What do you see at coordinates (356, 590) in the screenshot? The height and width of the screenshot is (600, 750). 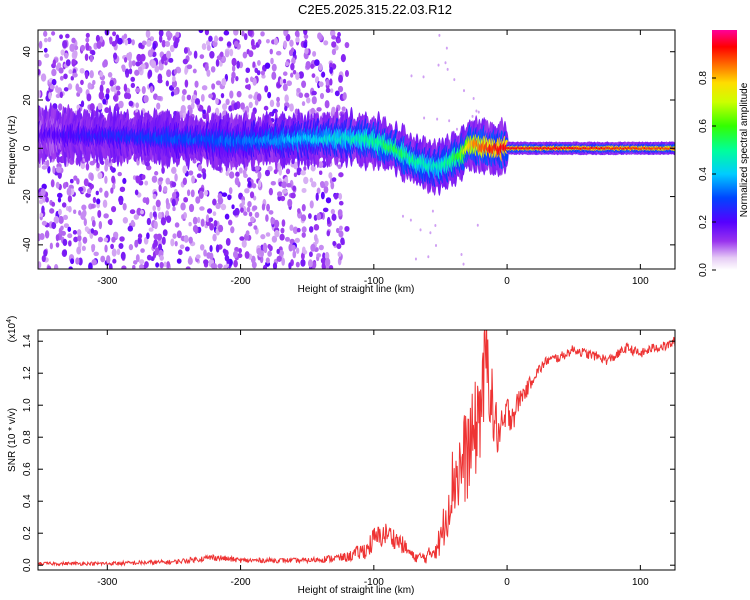 I see `snr-xlabel: Height of straight line (km)` at bounding box center [356, 590].